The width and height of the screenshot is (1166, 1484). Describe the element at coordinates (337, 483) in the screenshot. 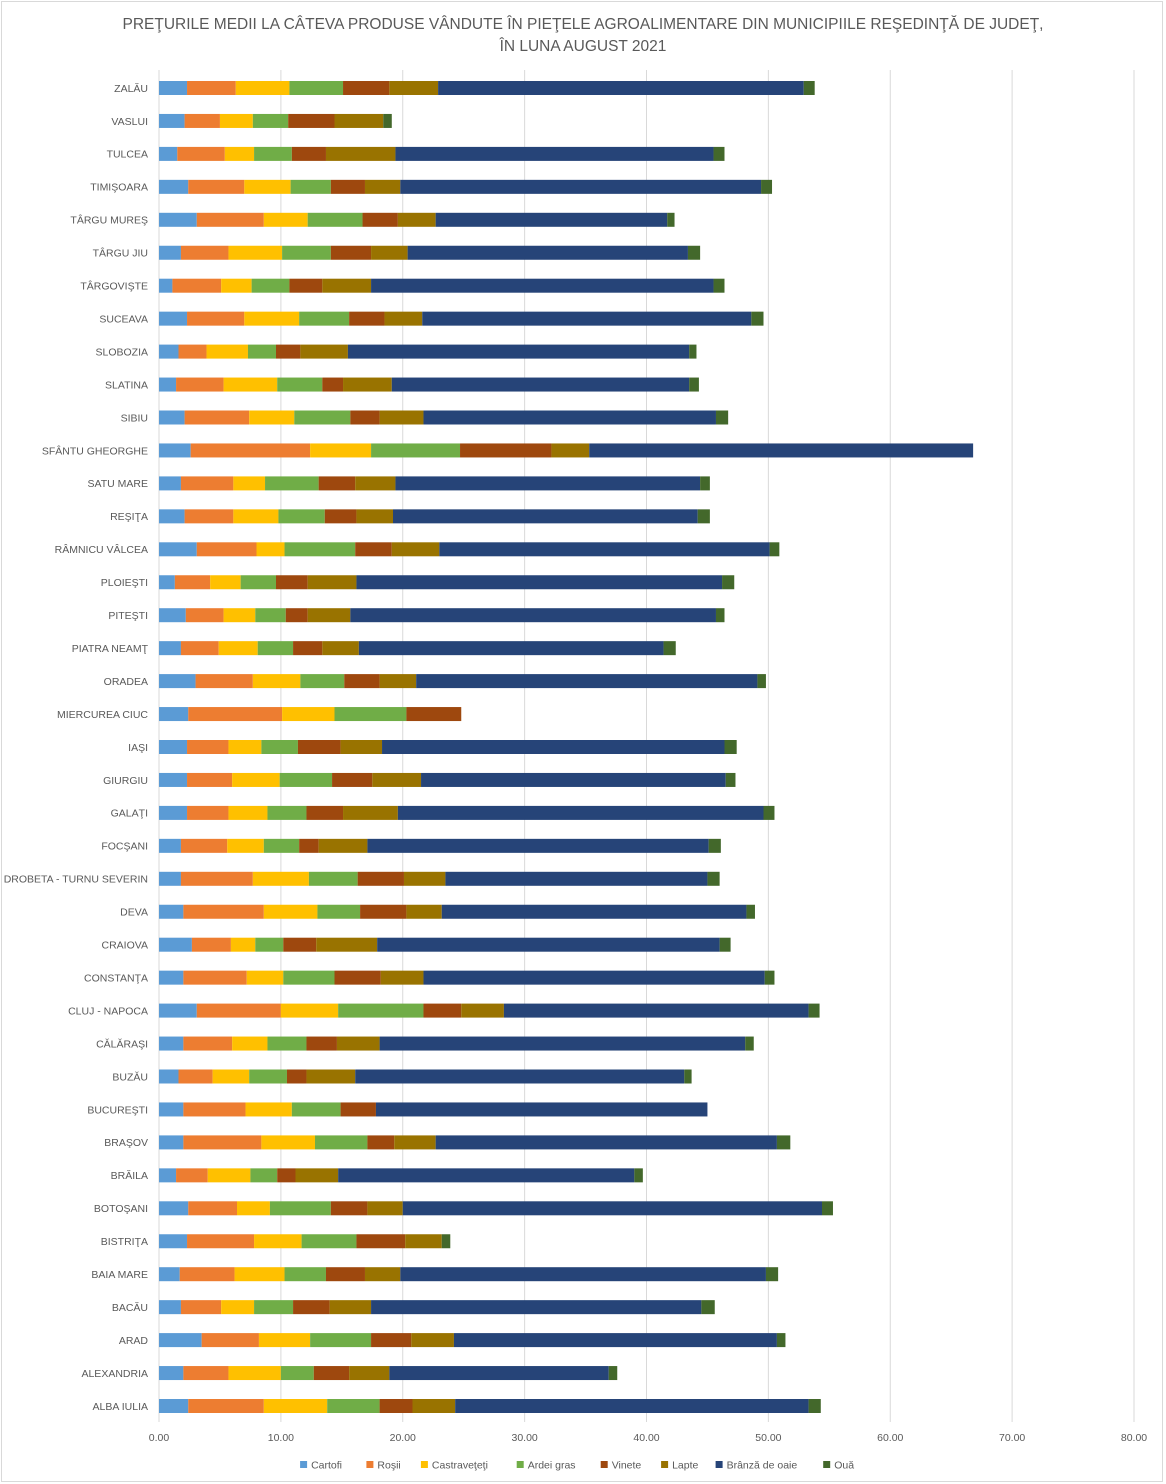

I see `bar-vinete-satu-mare` at that location.